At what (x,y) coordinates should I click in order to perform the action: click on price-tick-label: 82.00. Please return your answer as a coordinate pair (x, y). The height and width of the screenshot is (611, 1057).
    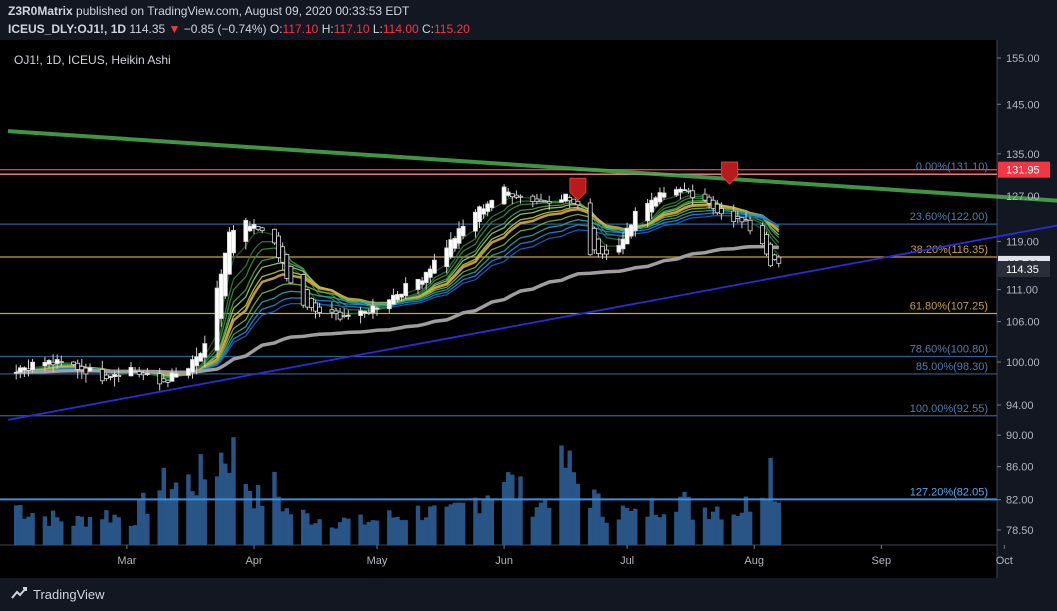
    Looking at the image, I should click on (1020, 501).